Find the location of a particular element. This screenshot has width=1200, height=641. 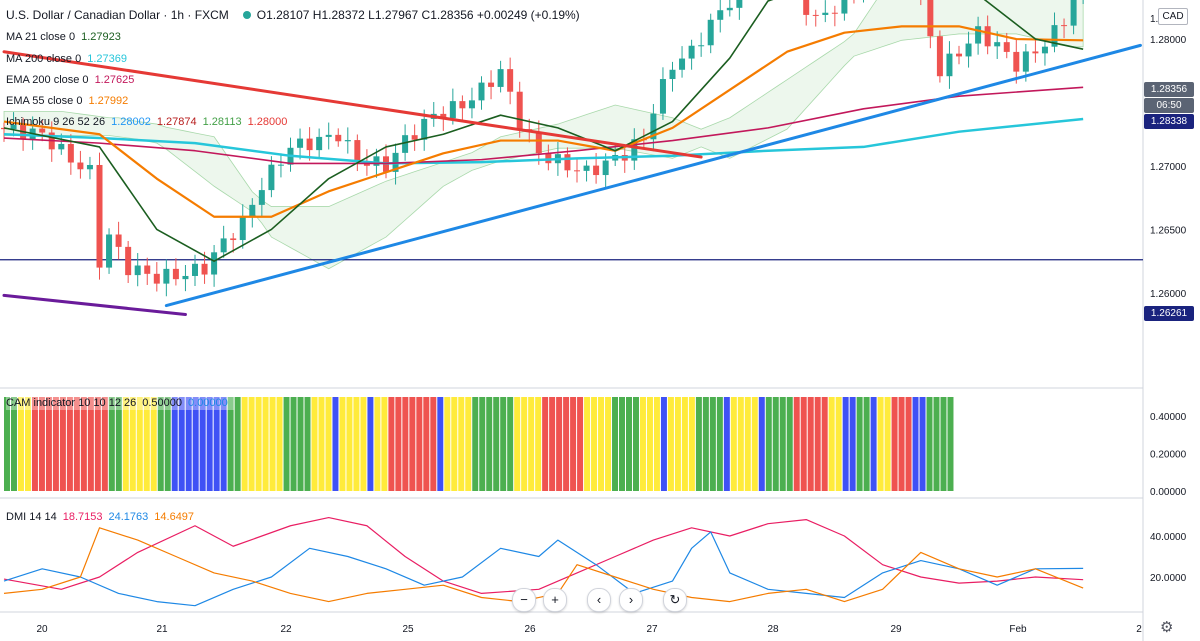

price-tick-label: 1.28000 is located at coordinates (1168, 40).